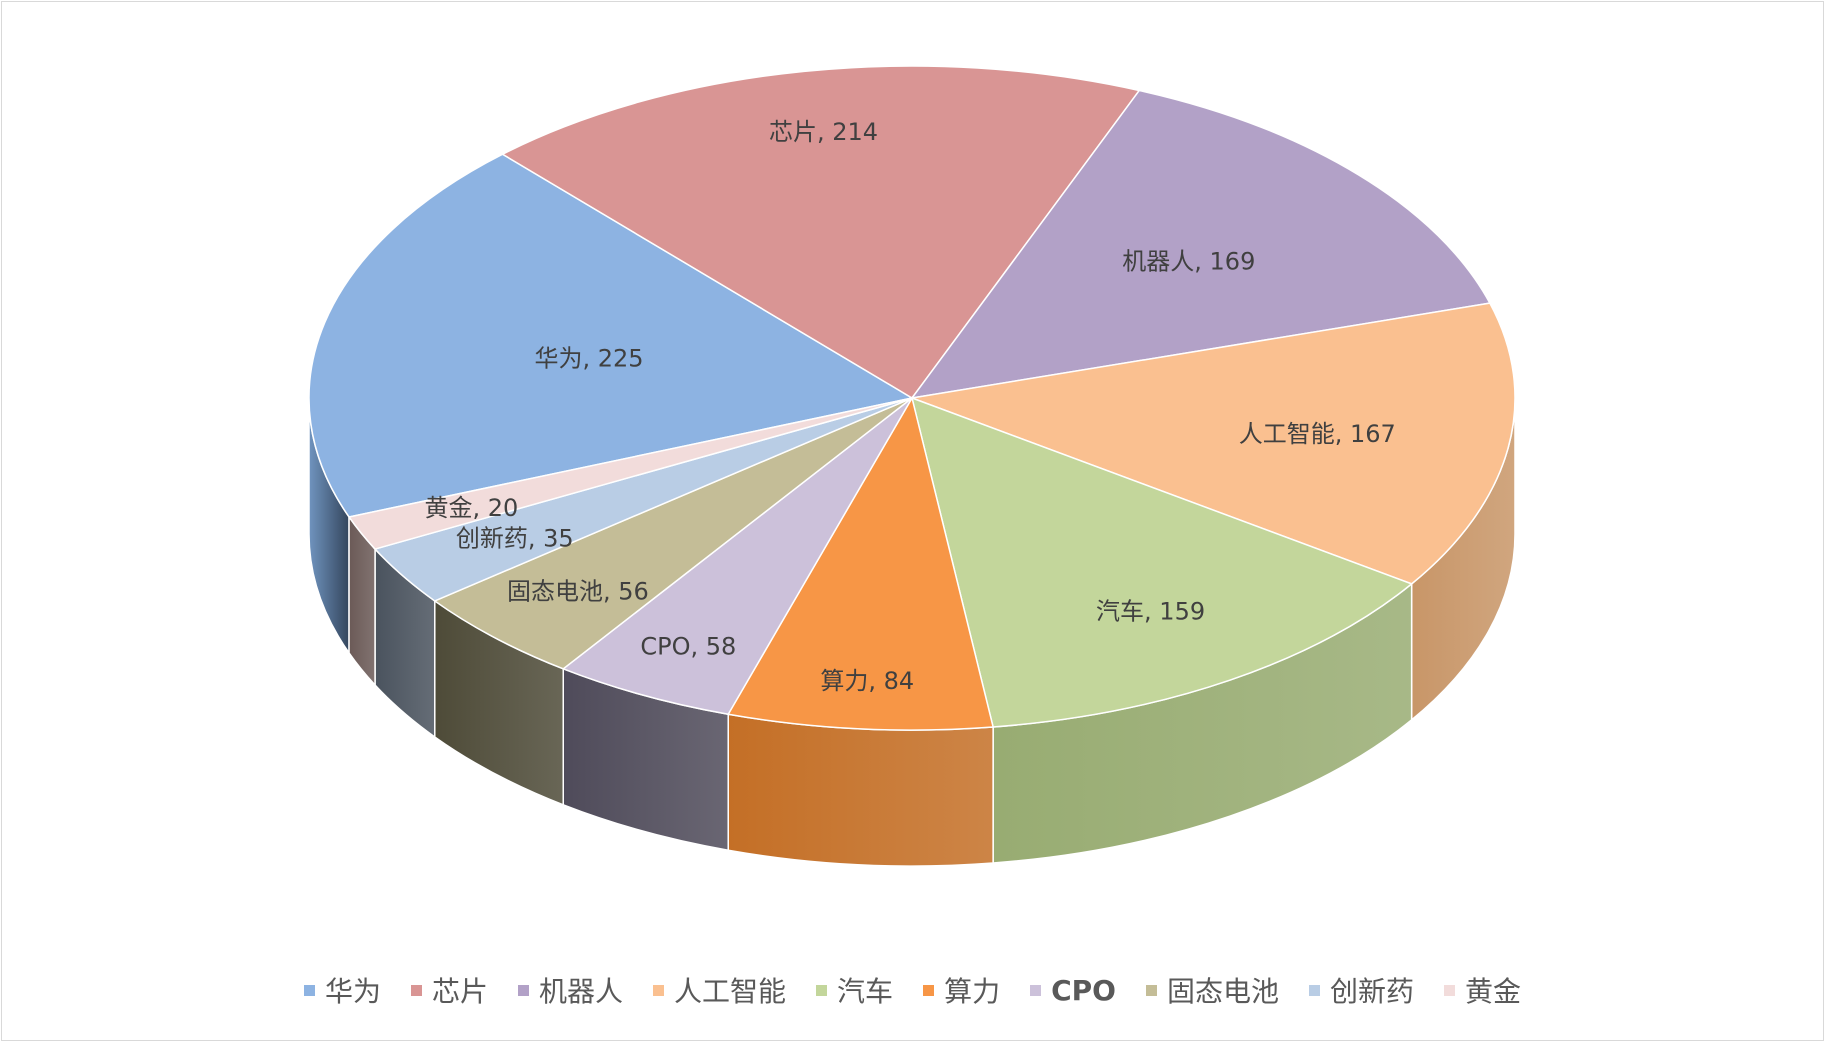 The width and height of the screenshot is (1825, 1042). I want to click on legend-item-4: 汽车, so click(854, 990).